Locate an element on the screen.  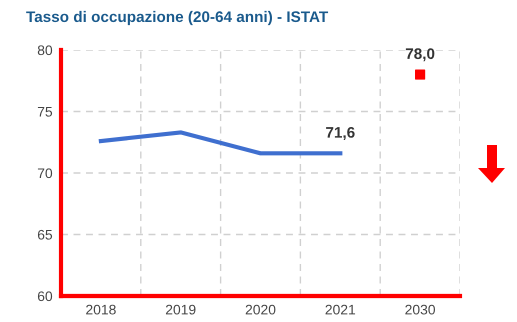
y-tick-label: 75 is located at coordinates (45, 111).